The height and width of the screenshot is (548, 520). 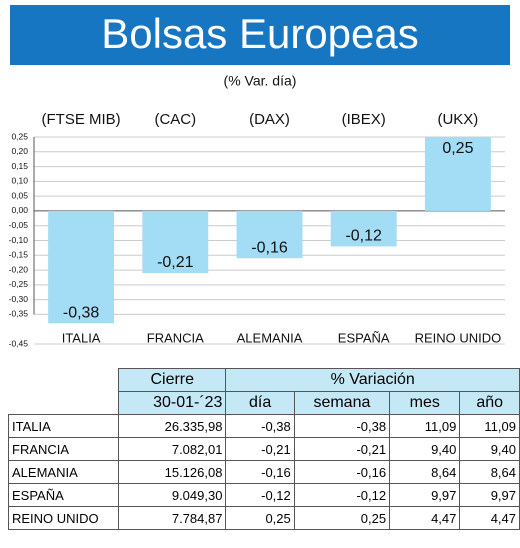 I want to click on y-tick-label: -0,05, so click(x=19, y=225).